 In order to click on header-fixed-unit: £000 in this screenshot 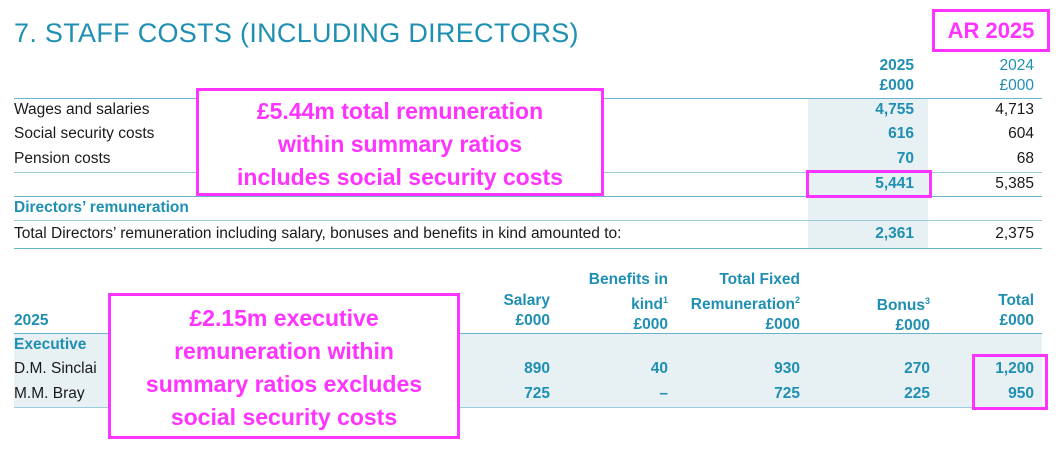, I will do `click(782, 325)`.